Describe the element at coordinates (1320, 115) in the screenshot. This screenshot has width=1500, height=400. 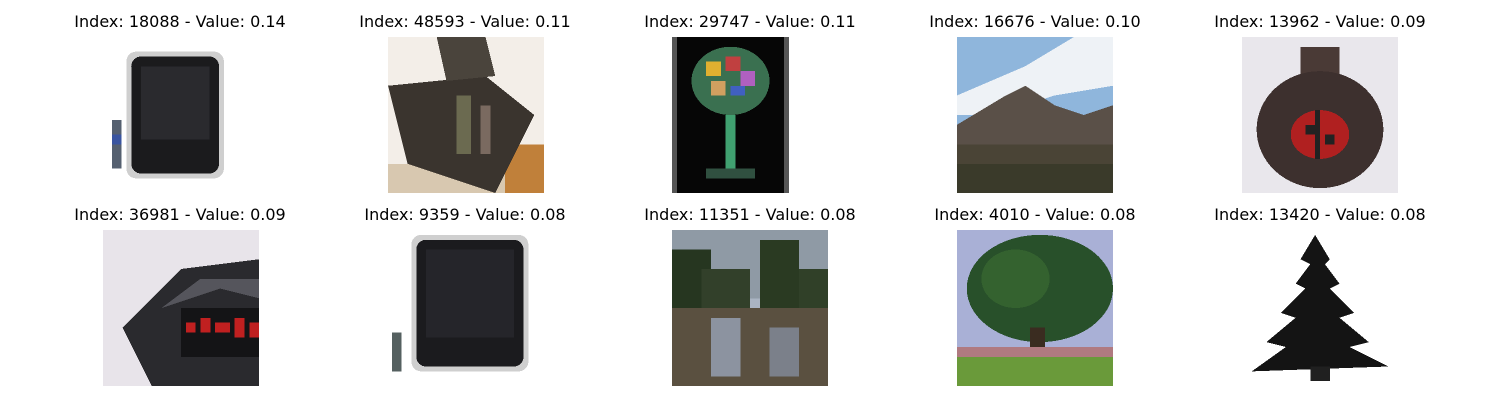
I see `thumbnail-ladybug-jar` at that location.